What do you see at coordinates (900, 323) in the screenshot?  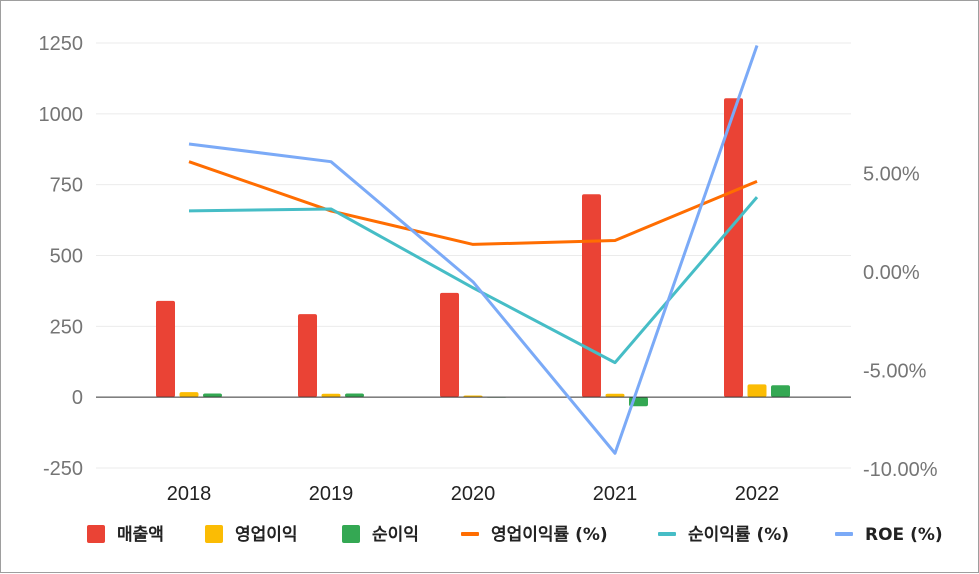 I see `right-axis-ticks: 5.00% 0.00% -5.00% -10.00%` at bounding box center [900, 323].